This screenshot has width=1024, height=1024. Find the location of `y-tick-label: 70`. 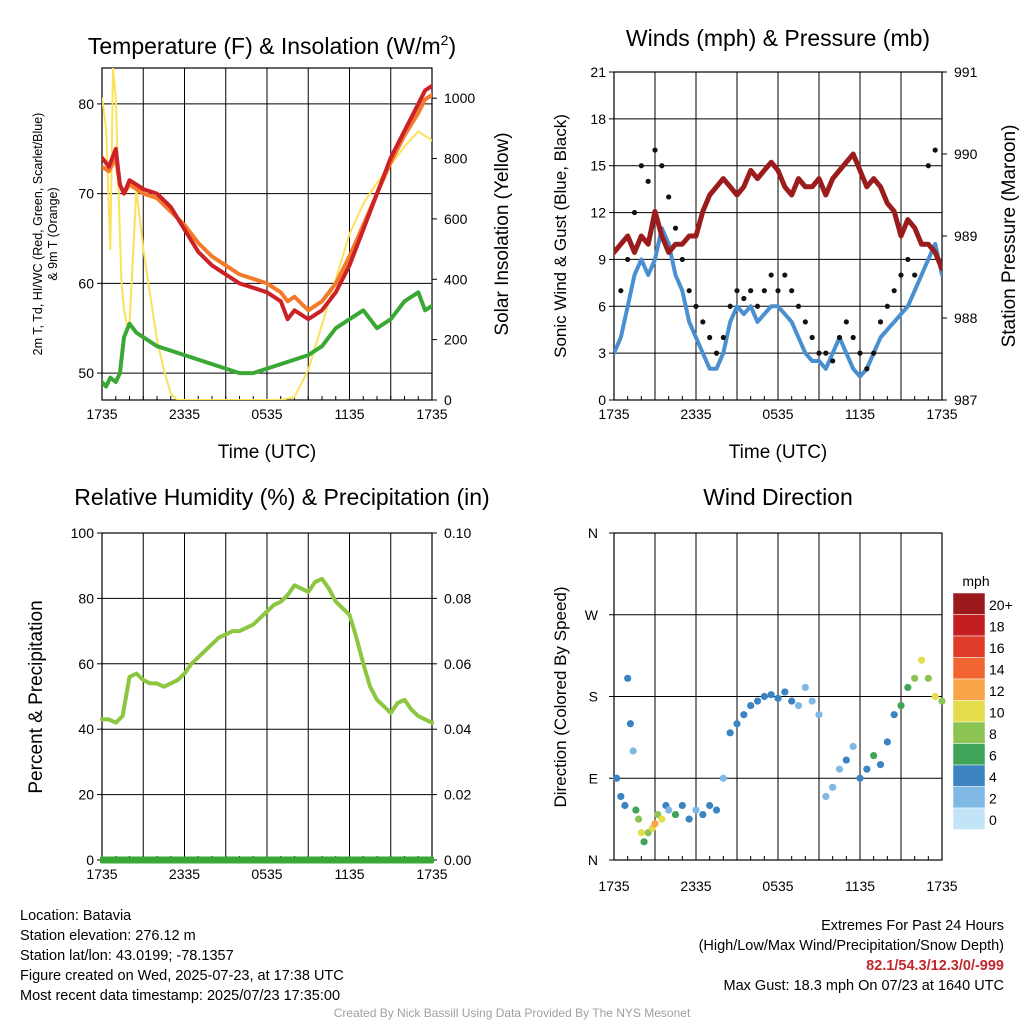

y-tick-label: 70 is located at coordinates (86, 194).